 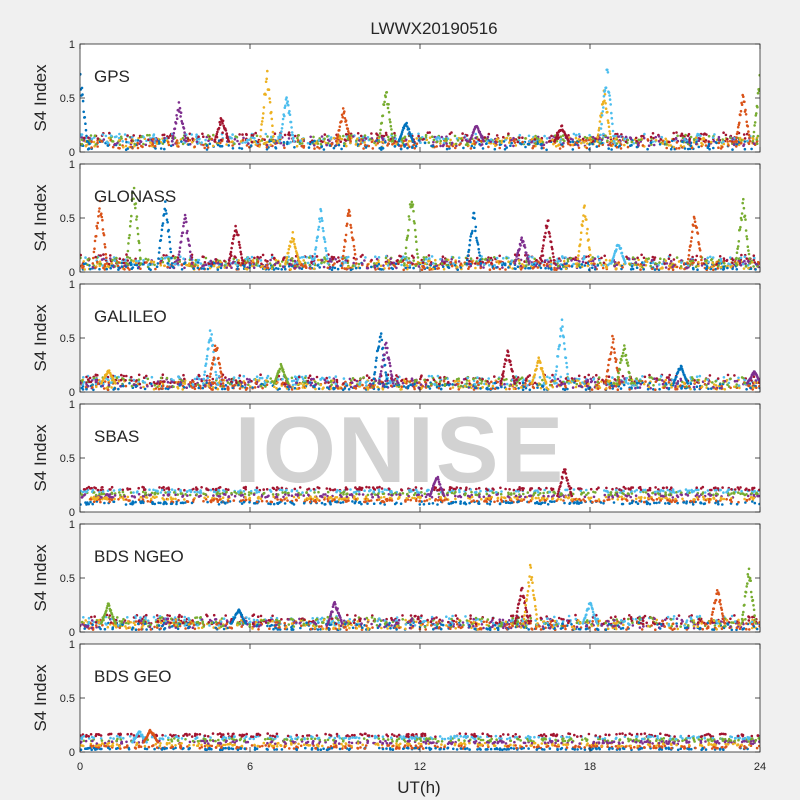 I want to click on y-tick-label: 0, so click(x=72, y=273).